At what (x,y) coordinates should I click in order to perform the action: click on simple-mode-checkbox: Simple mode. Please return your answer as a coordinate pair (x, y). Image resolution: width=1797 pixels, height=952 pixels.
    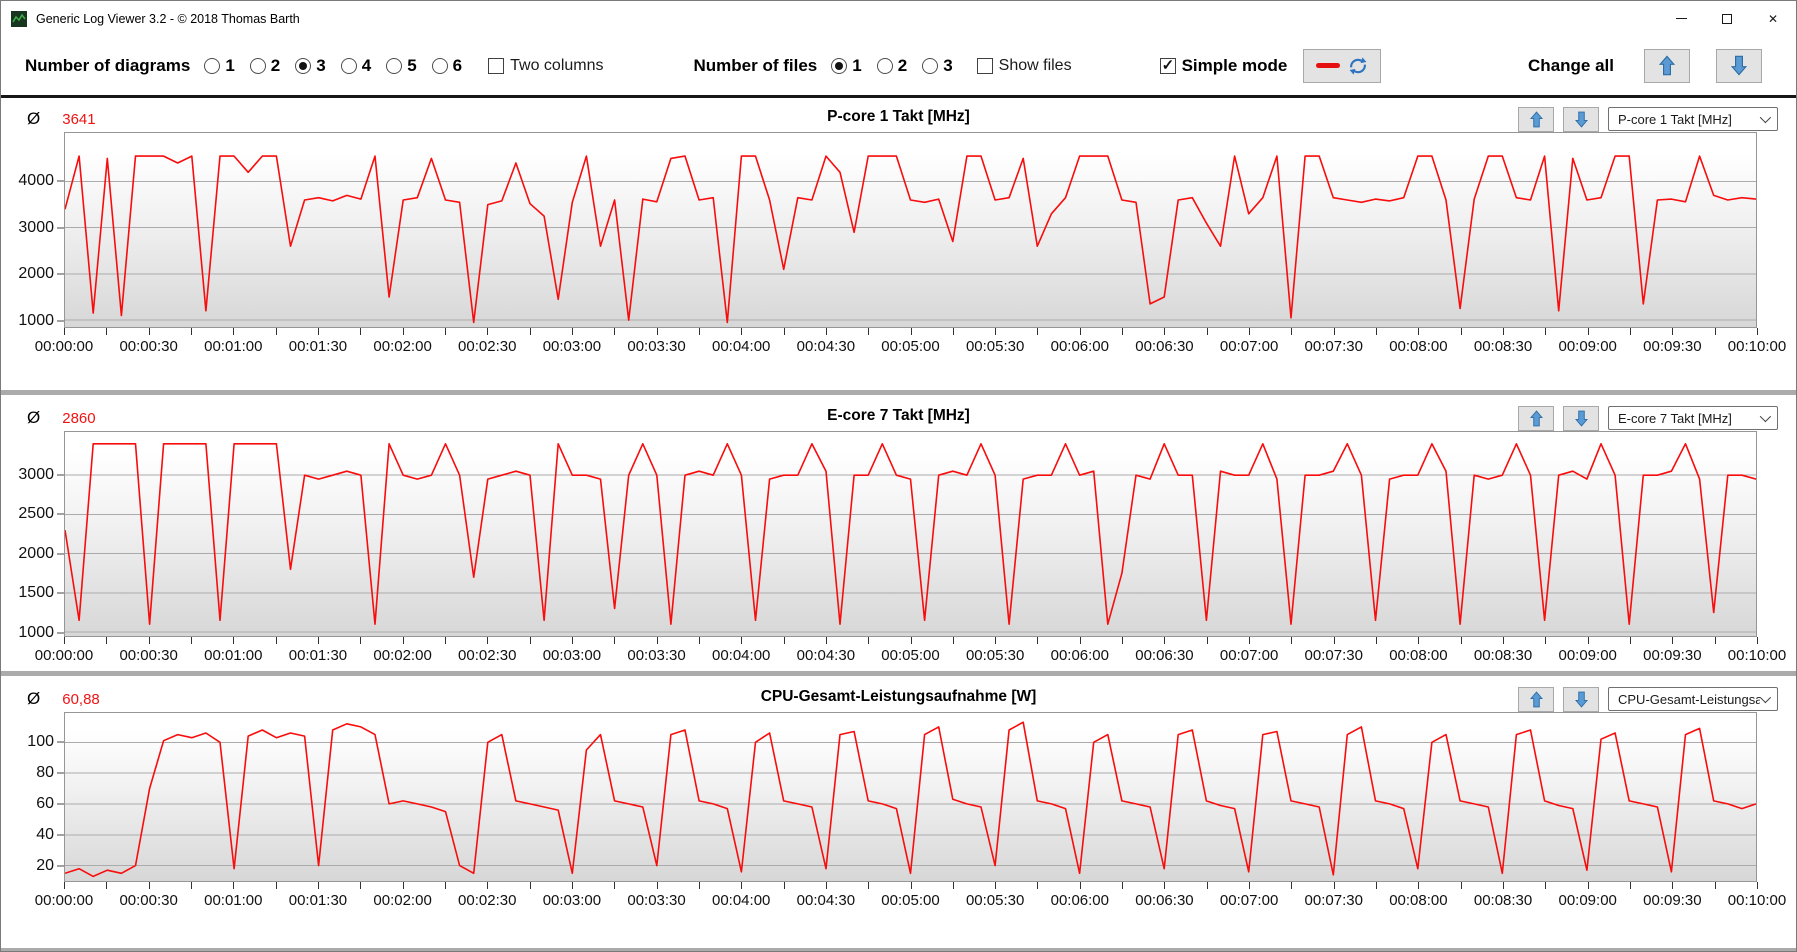
    Looking at the image, I should click on (1223, 65).